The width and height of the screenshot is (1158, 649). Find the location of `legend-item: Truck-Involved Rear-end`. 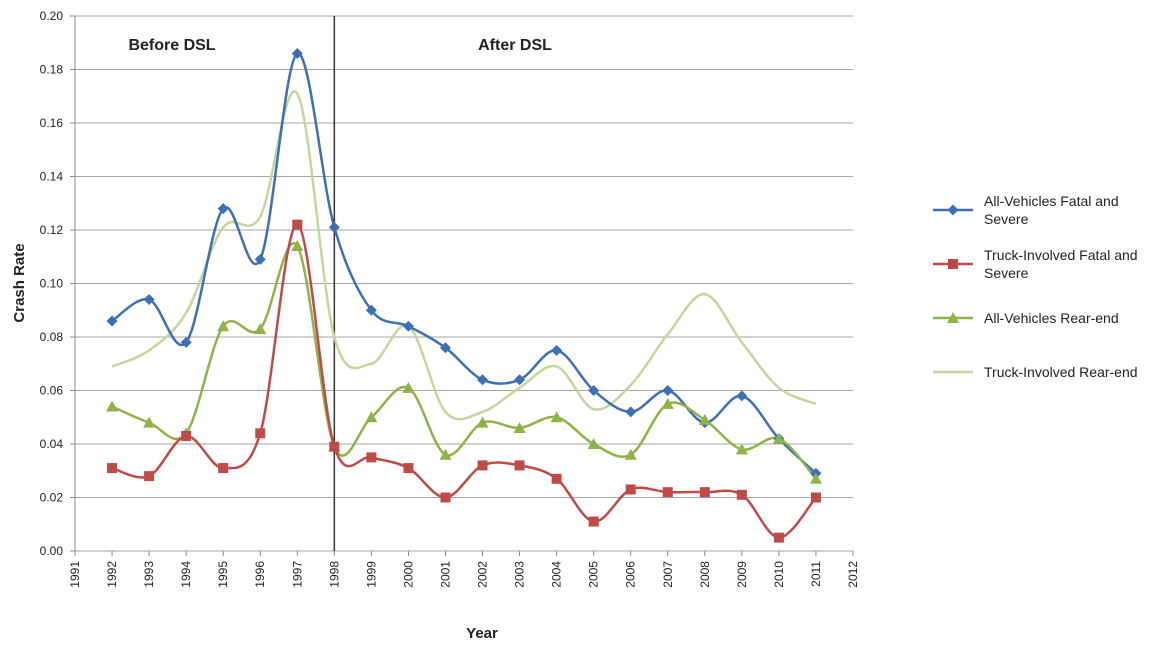

legend-item: Truck-Involved Rear-end is located at coordinates (1042, 372).